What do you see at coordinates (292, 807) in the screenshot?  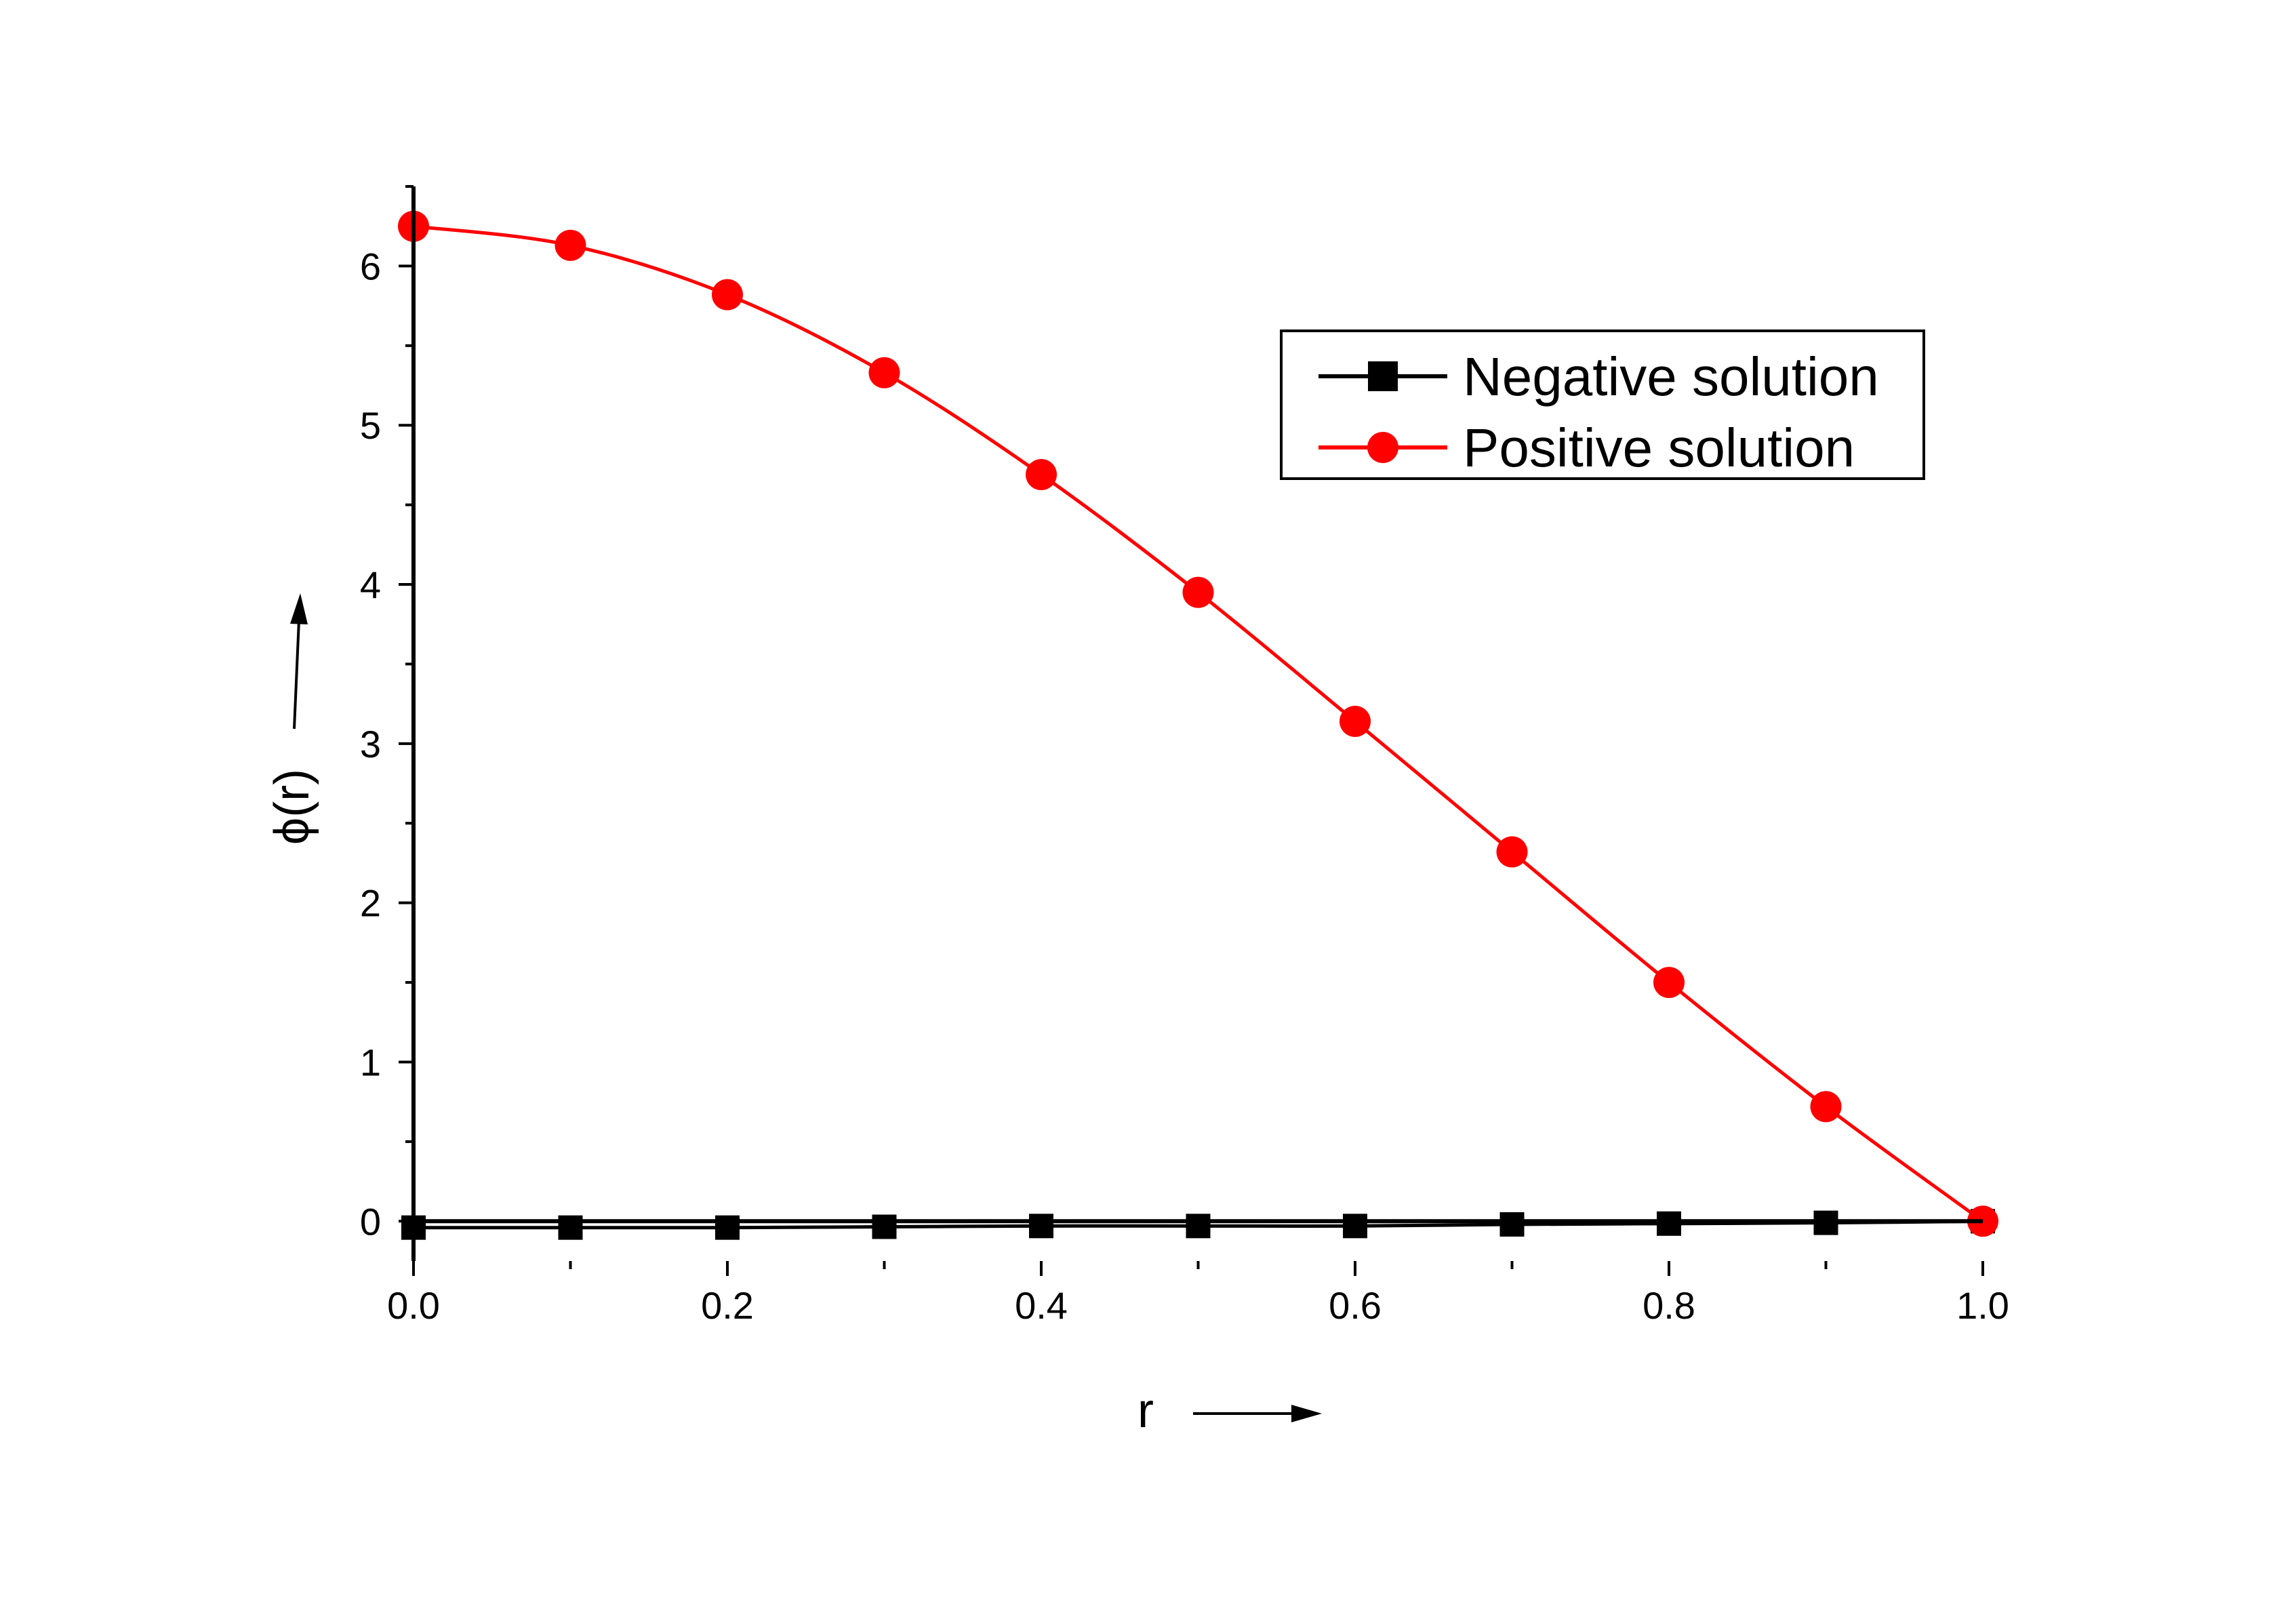 I see `y-axis-label: ϕ(r)` at bounding box center [292, 807].